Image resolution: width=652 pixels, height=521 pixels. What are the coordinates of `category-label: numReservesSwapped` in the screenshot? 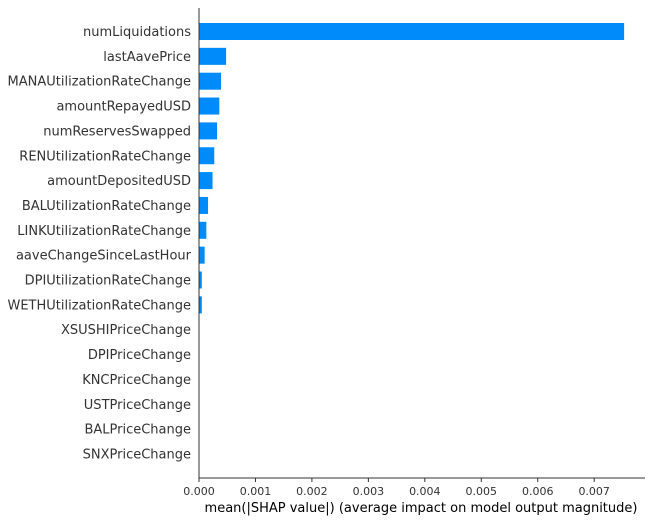 It's located at (117, 131).